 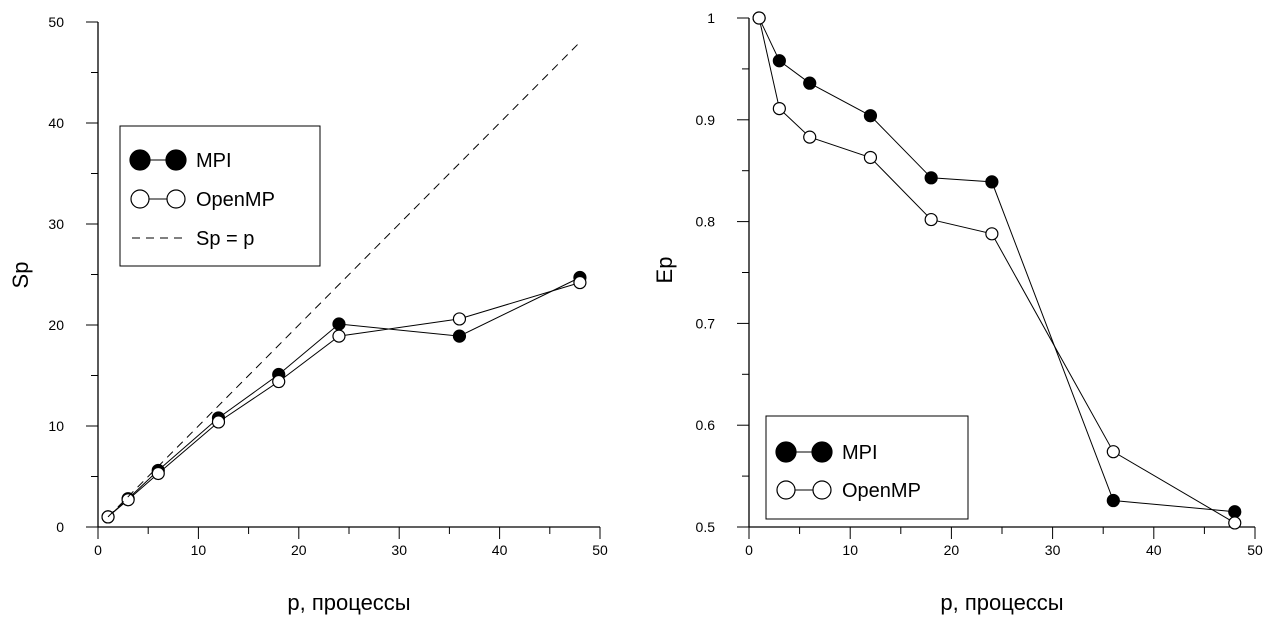 I want to click on y-tick-label: 30, so click(x=56, y=224).